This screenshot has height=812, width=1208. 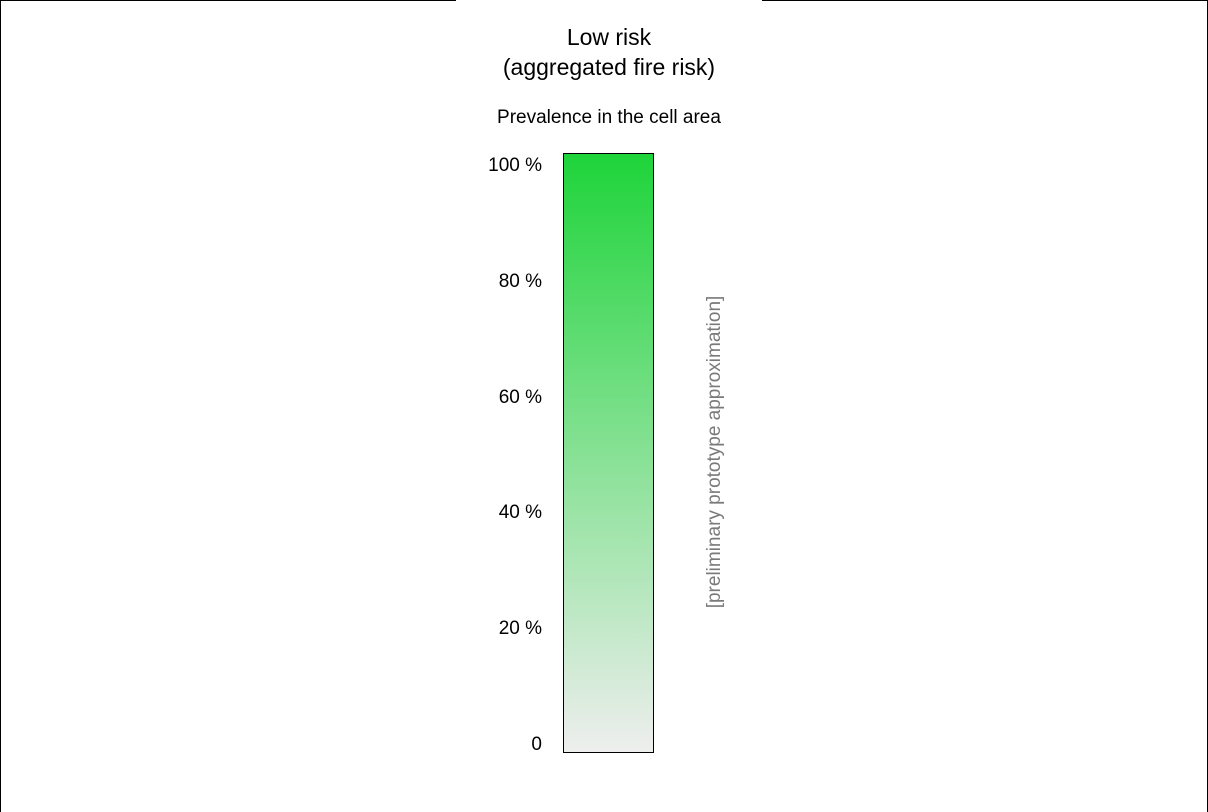 What do you see at coordinates (520, 513) in the screenshot?
I see `tick-label-40: 40 %` at bounding box center [520, 513].